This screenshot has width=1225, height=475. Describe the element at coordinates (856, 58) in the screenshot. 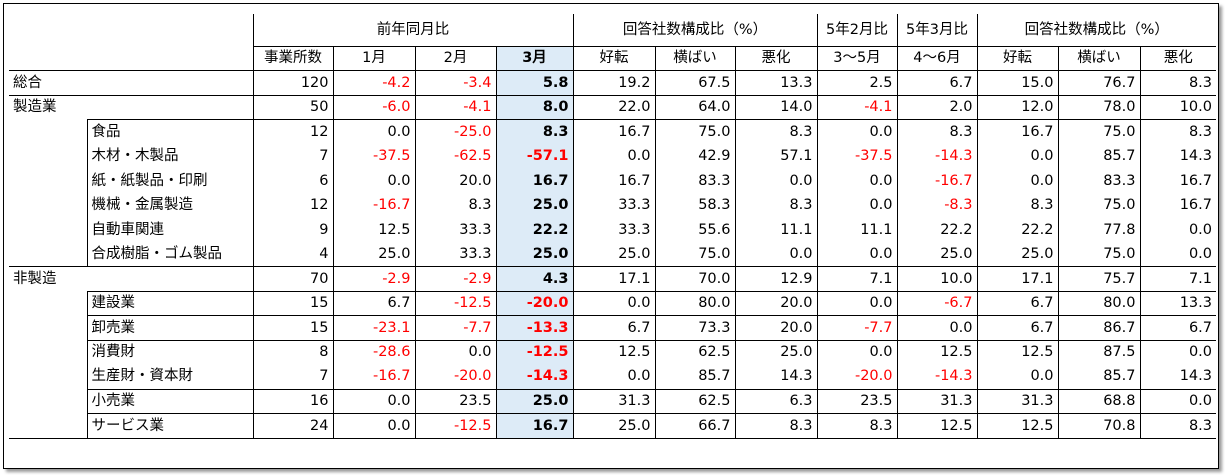

I see `header-mar-may: 3～5月` at that location.